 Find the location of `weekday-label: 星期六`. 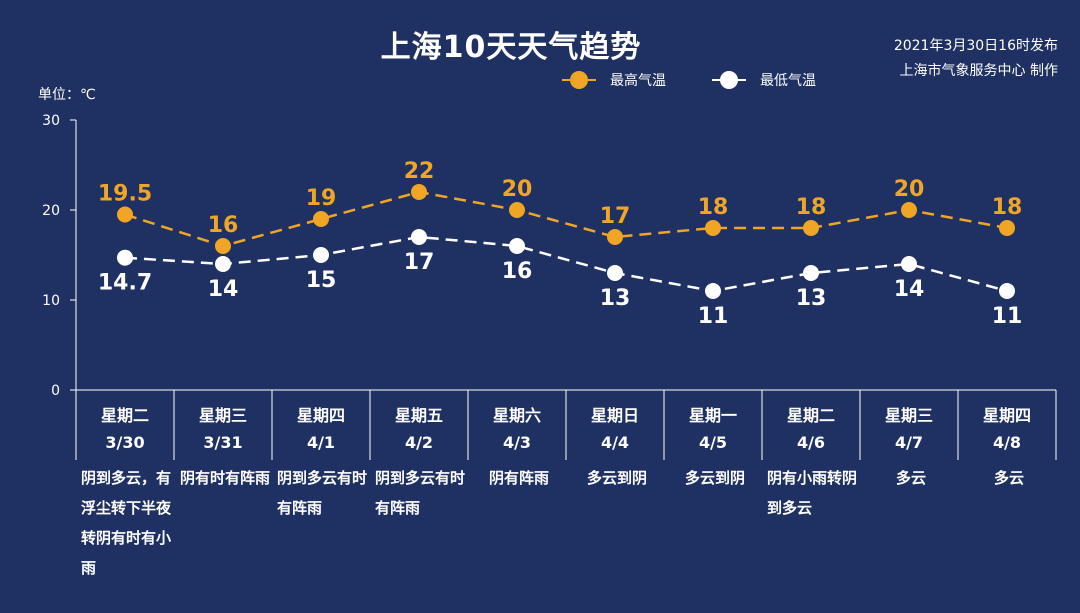

weekday-label: 星期六 is located at coordinates (516, 415).